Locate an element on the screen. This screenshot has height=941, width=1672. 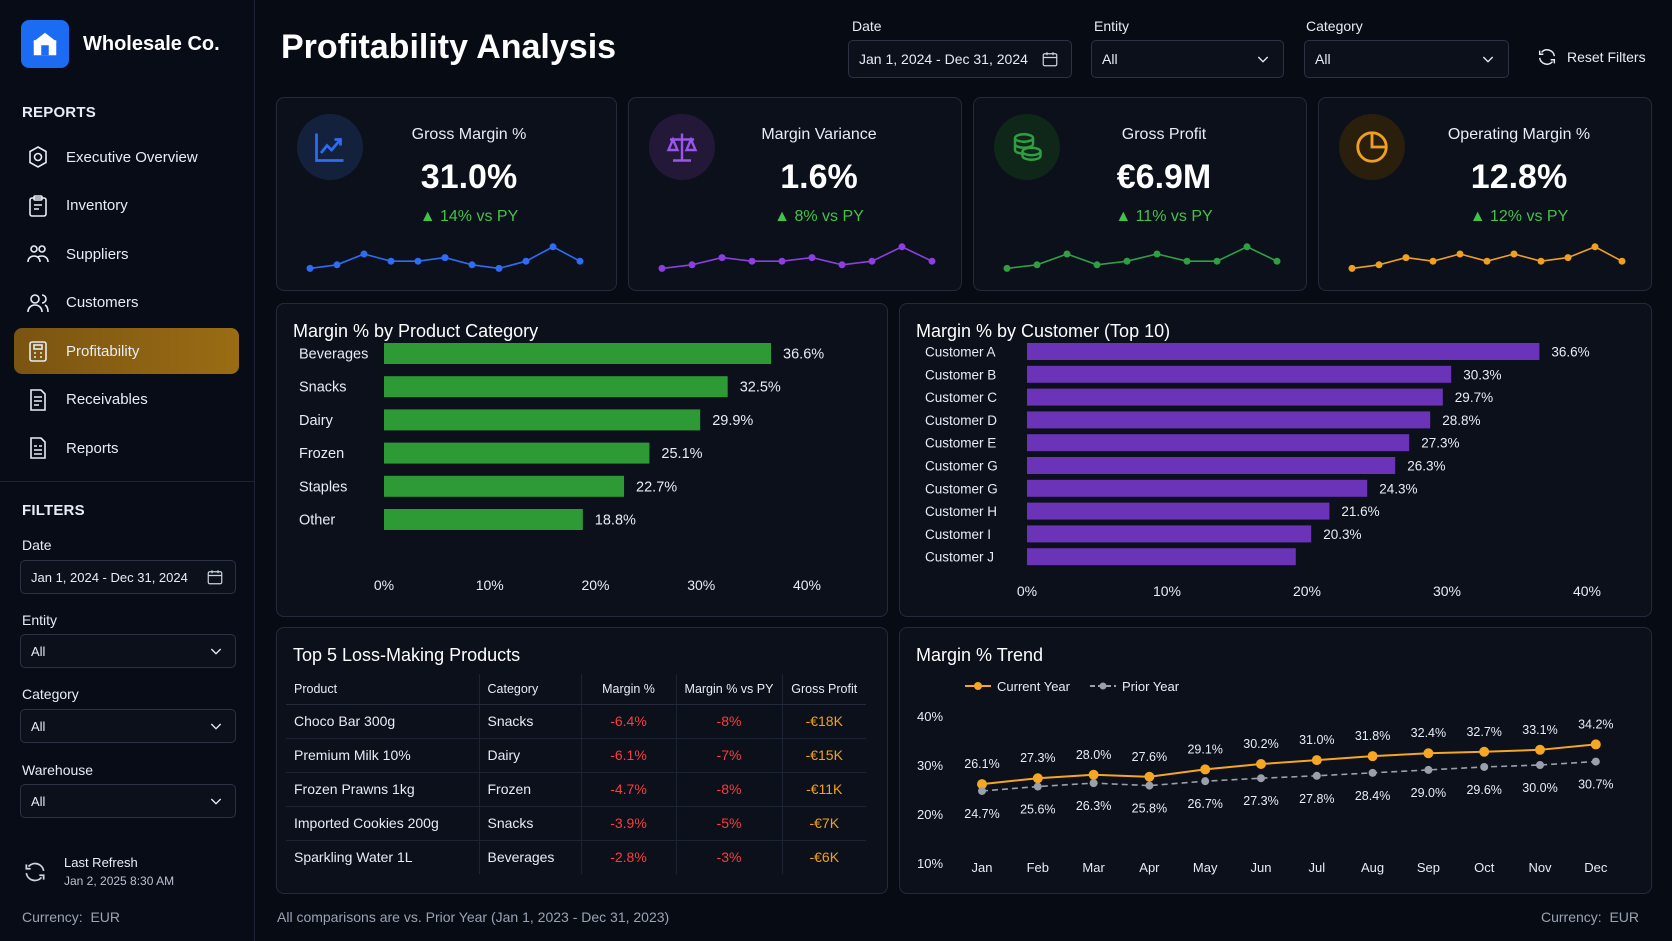
kpi-value: €6.9M is located at coordinates (1164, 177).